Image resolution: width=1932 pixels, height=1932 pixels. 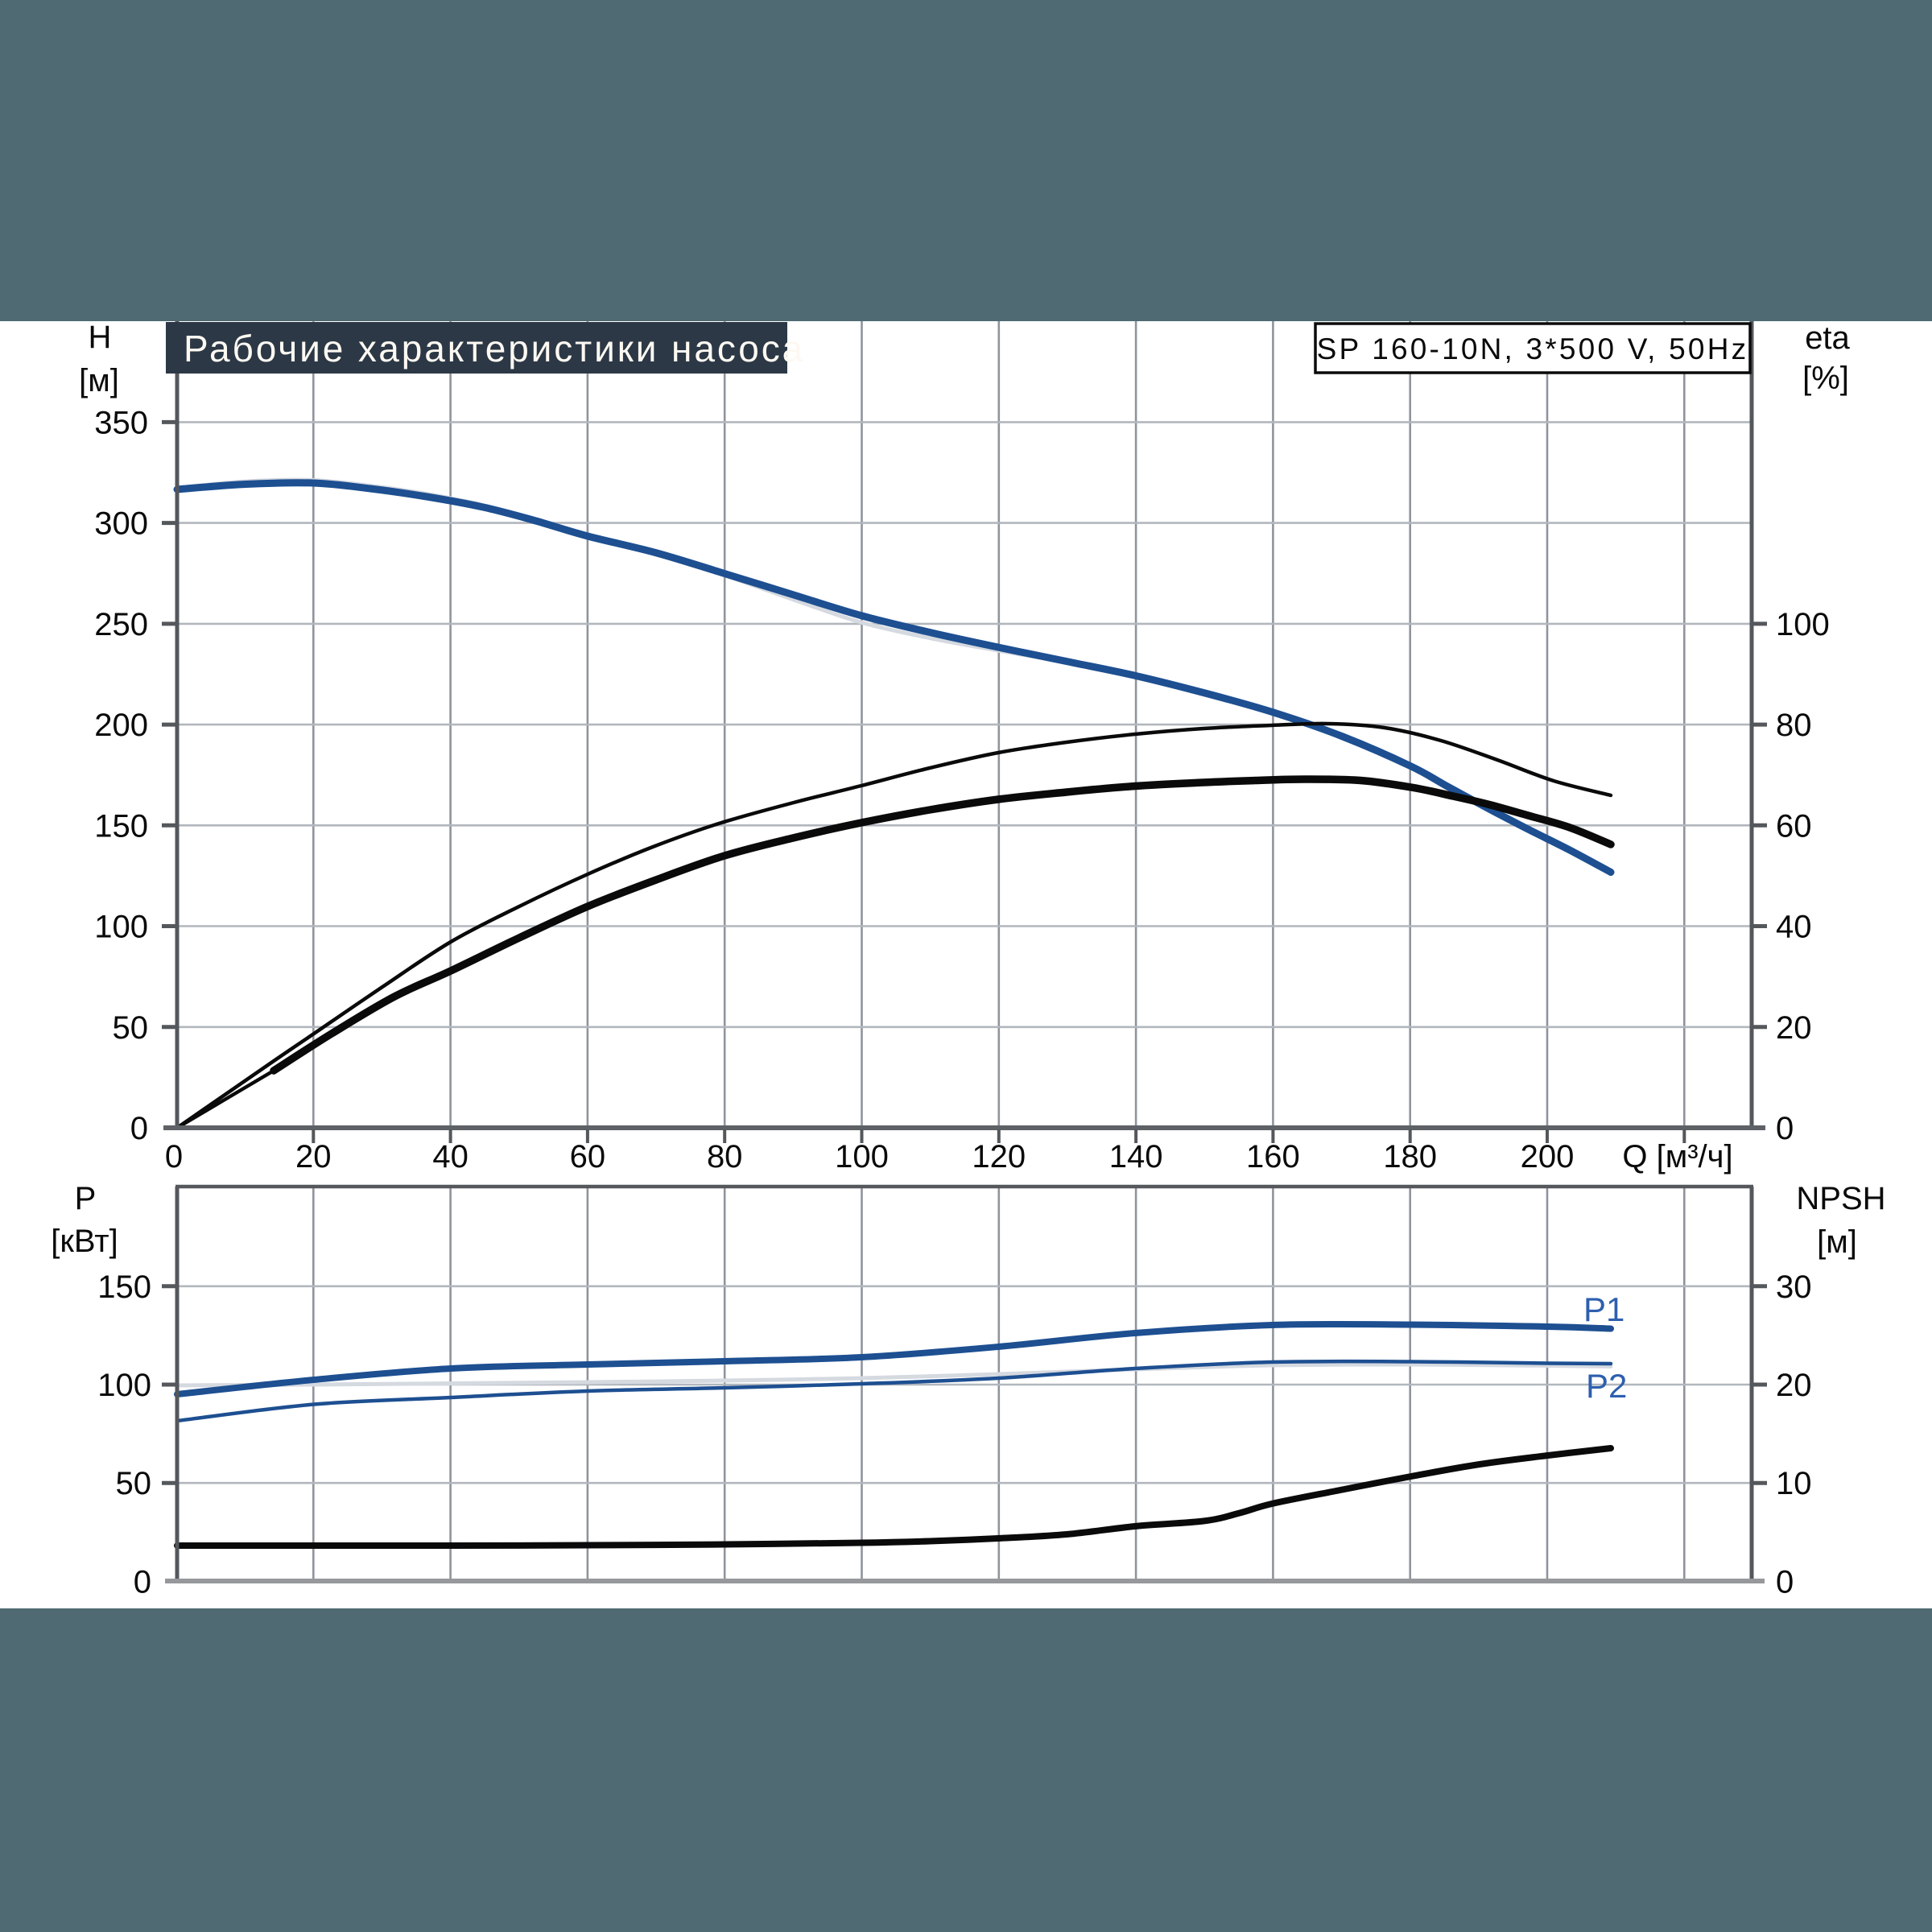 I want to click on svg-text: 120, so click(x=999, y=1156).